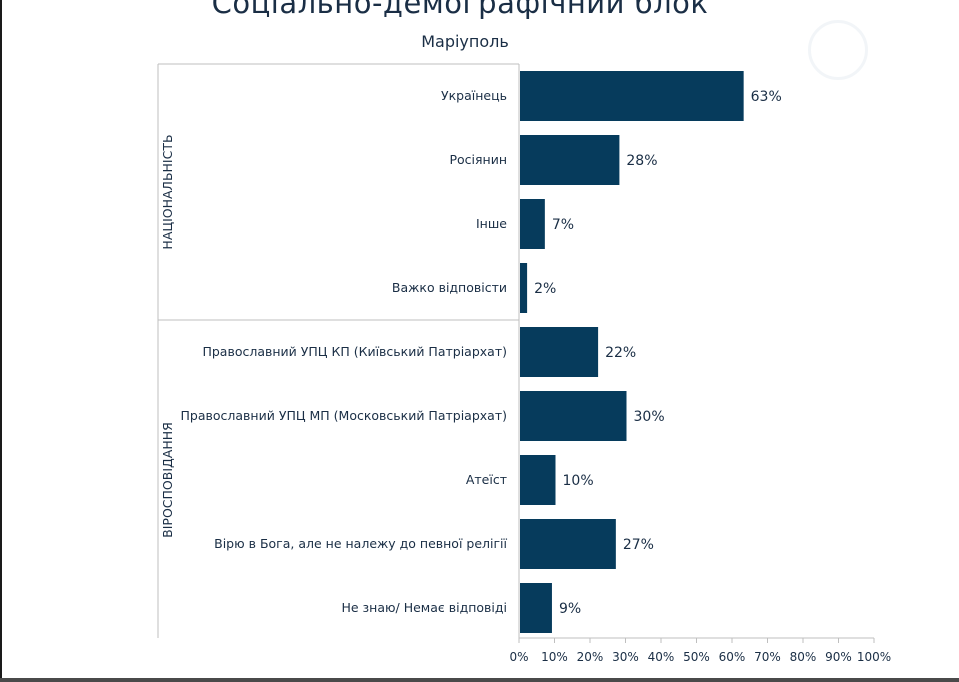  What do you see at coordinates (545, 289) in the screenshot?
I see `value-label: 2%` at bounding box center [545, 289].